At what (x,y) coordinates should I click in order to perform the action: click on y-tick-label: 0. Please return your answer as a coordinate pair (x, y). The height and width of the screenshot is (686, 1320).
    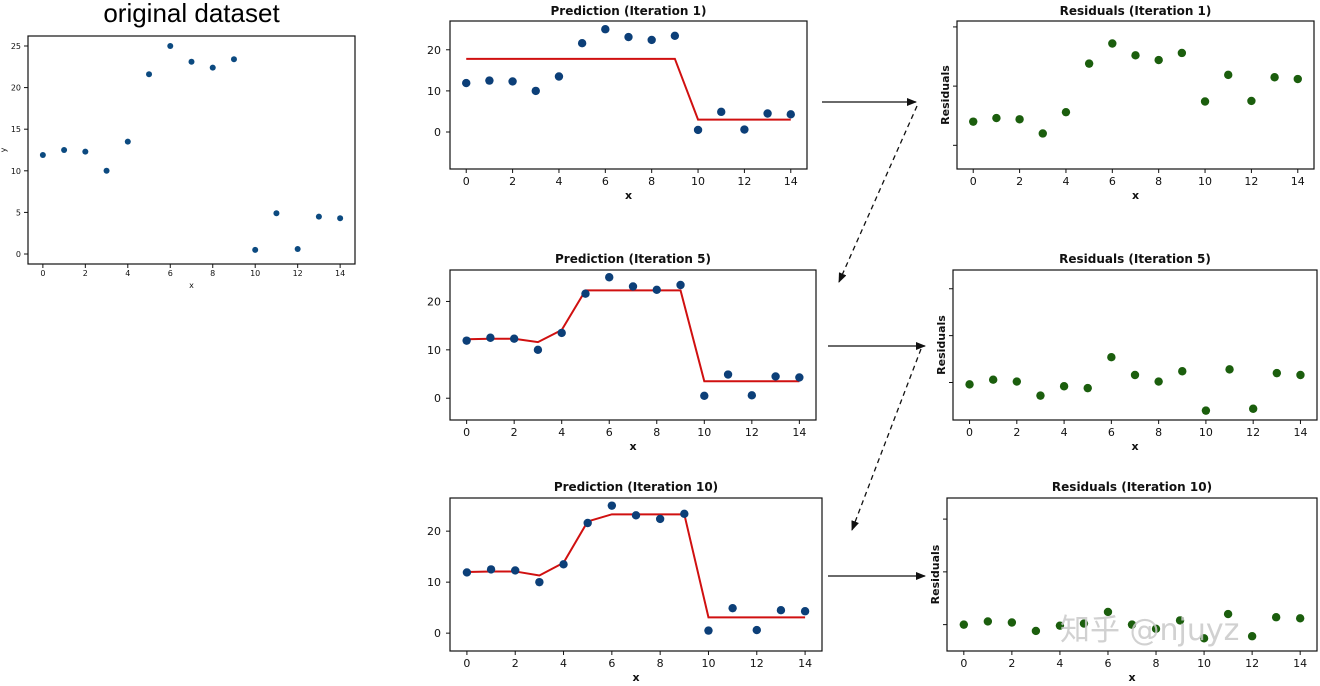
    Looking at the image, I should click on (18, 254).